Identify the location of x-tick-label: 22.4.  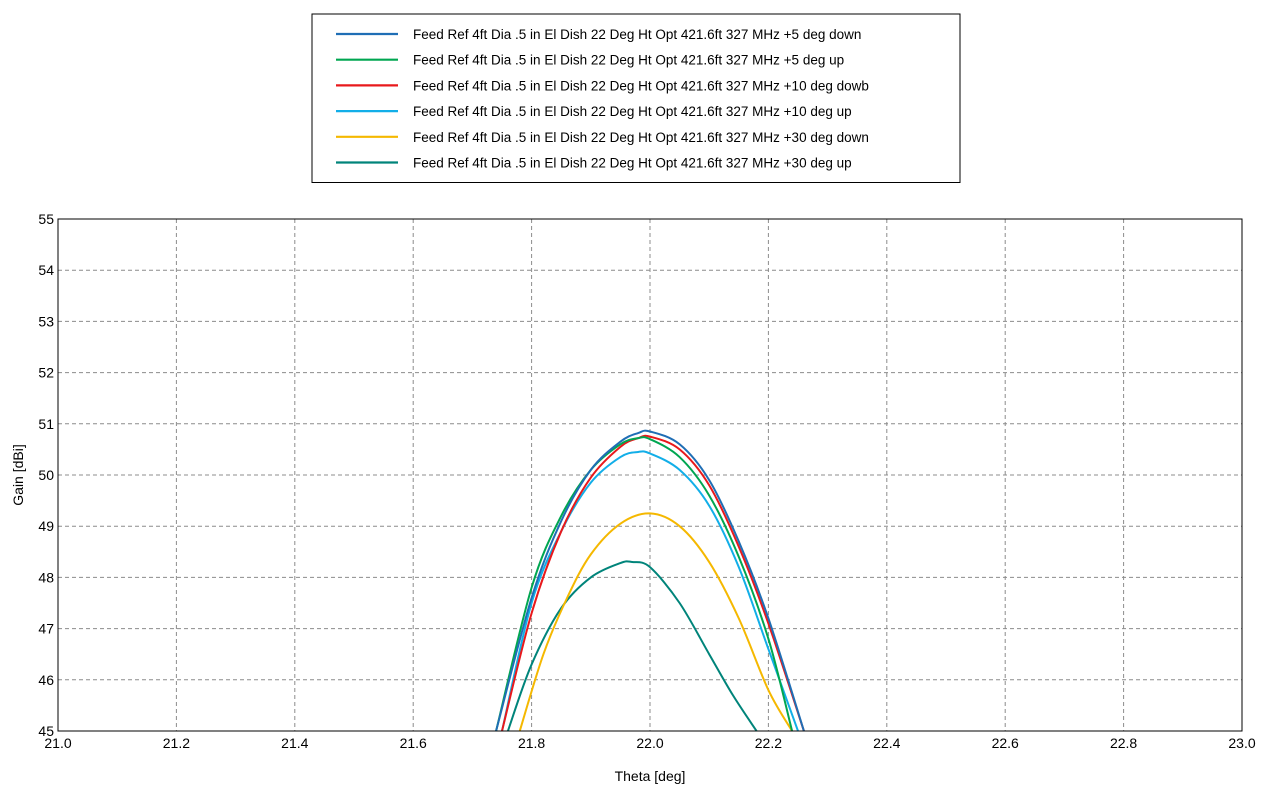
(886, 743).